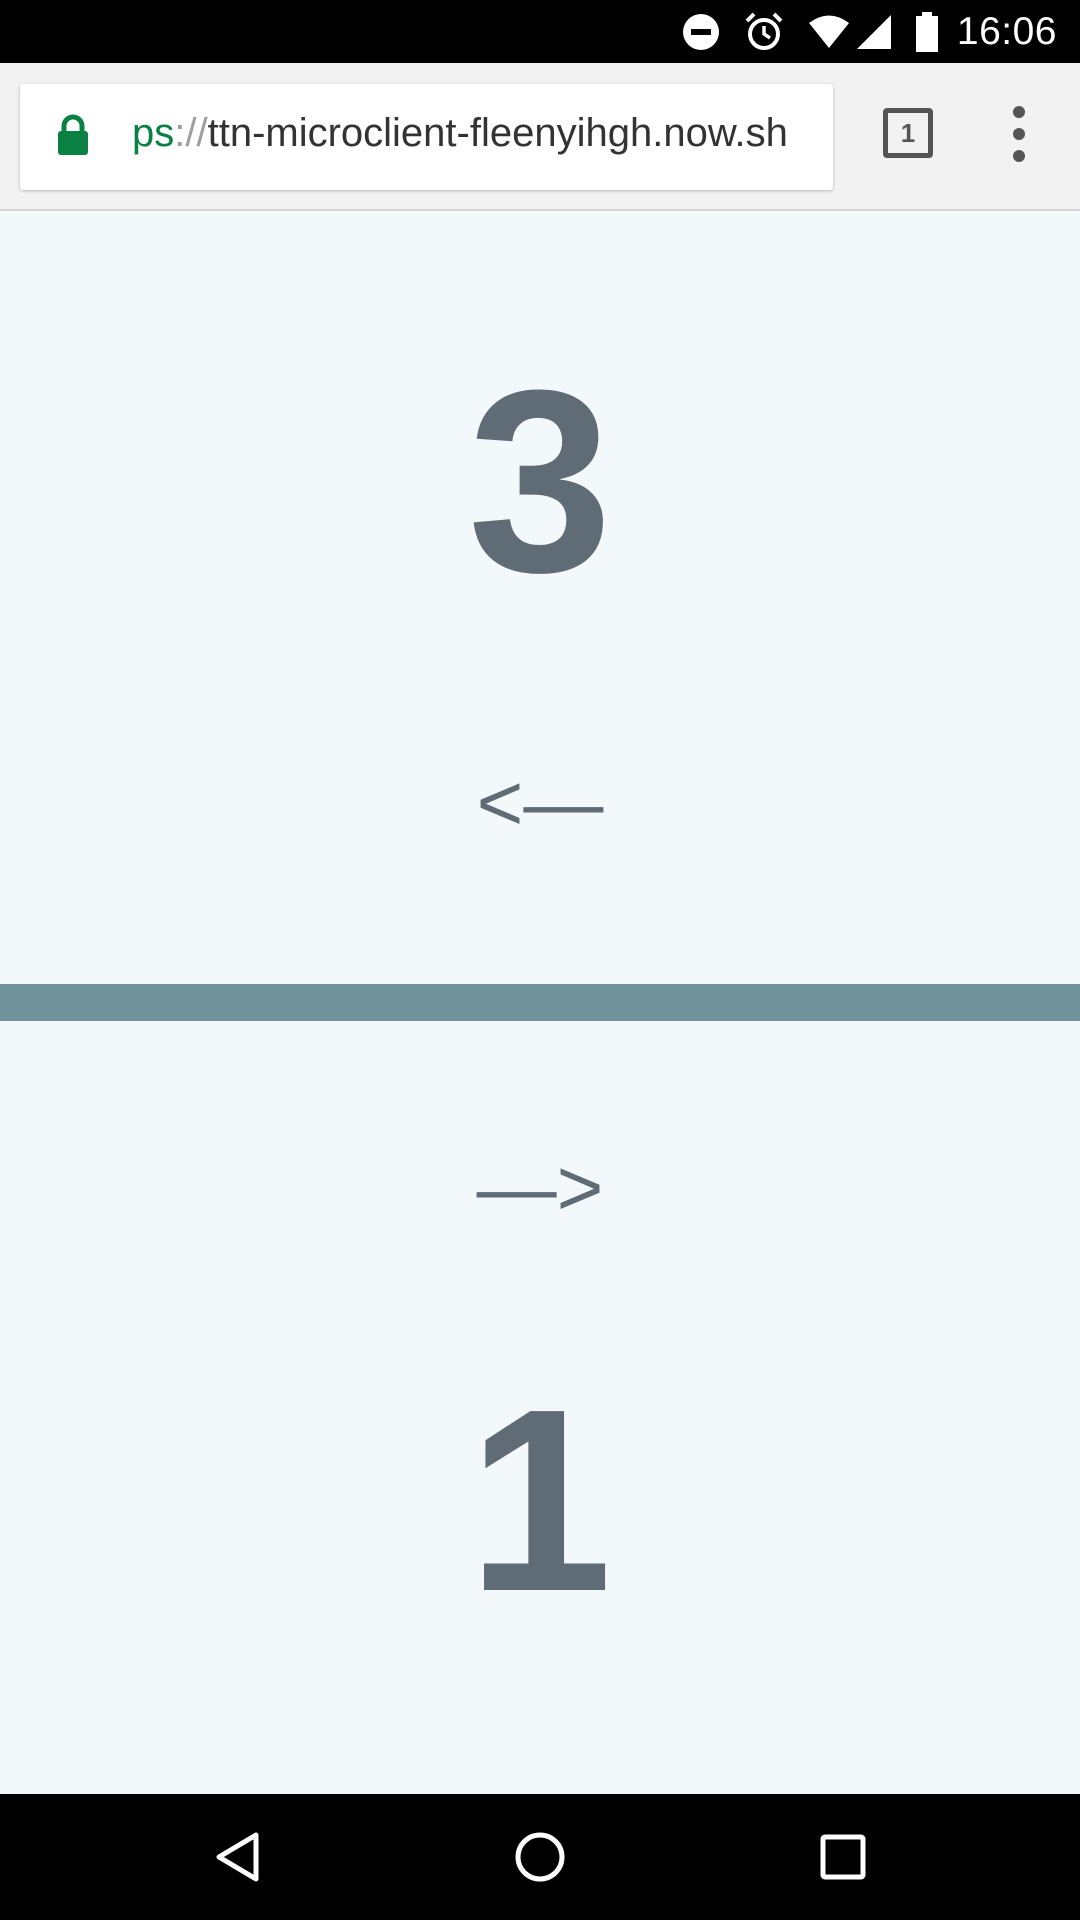 This screenshot has height=1920, width=1080. I want to click on signal-icon, so click(873, 31).